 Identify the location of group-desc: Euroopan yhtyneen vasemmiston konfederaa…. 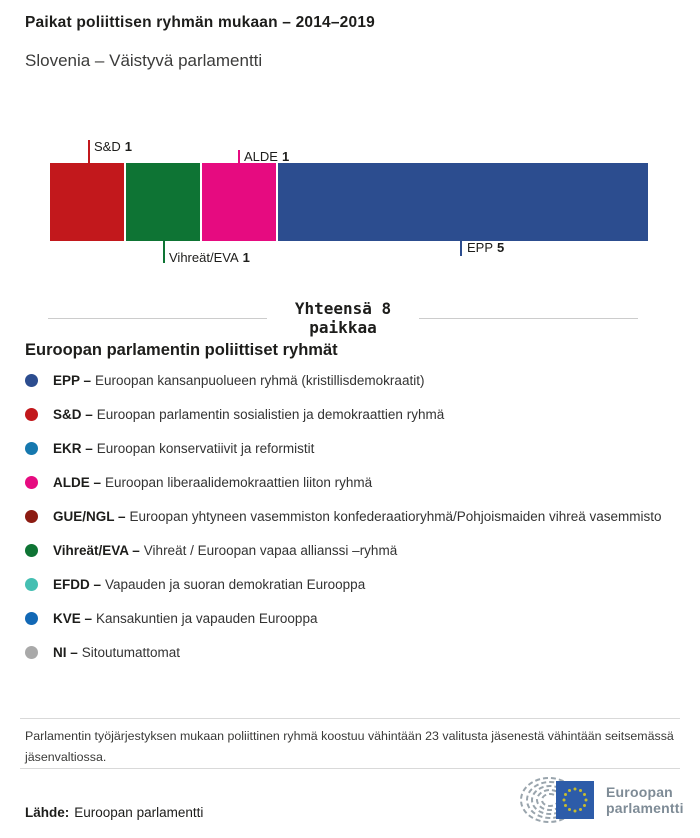
(395, 516).